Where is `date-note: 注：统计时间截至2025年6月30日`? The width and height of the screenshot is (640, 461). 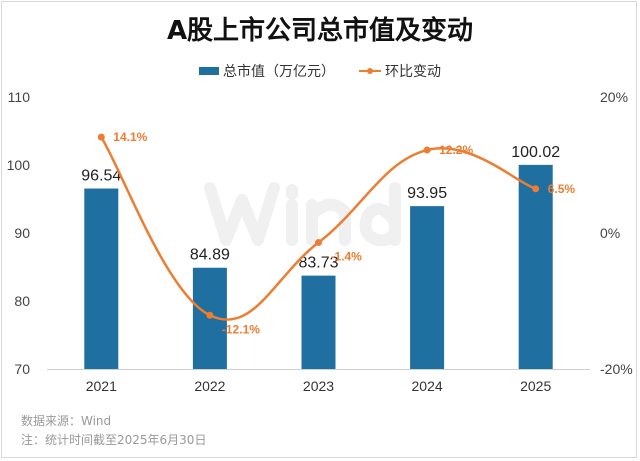 date-note: 注：统计时间截至2025年6月30日 is located at coordinates (114, 440).